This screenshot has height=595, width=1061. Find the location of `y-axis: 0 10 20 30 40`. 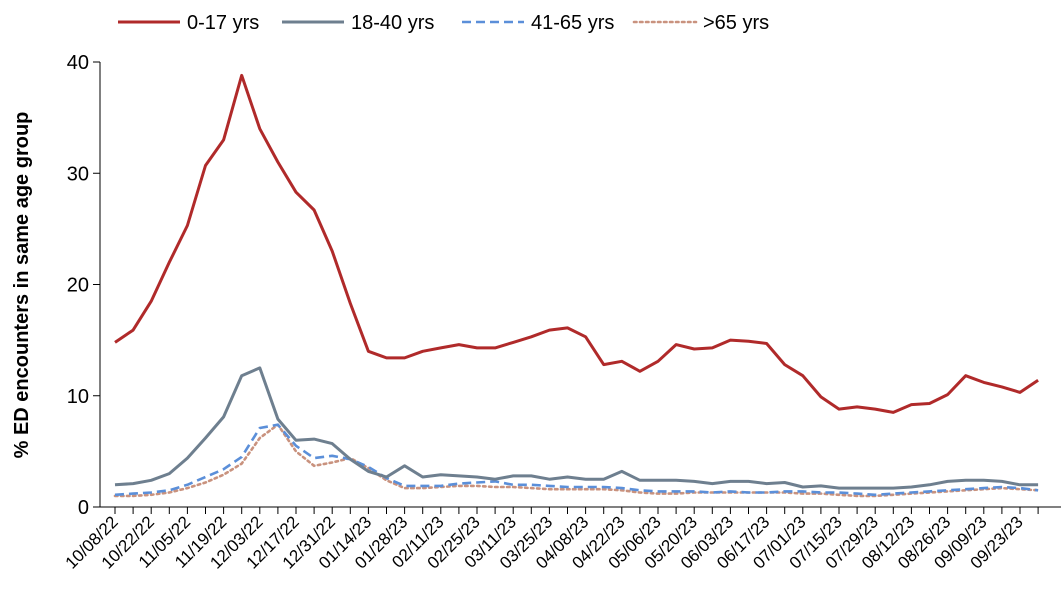

y-axis: 0 10 20 30 40 is located at coordinates (84, 285).